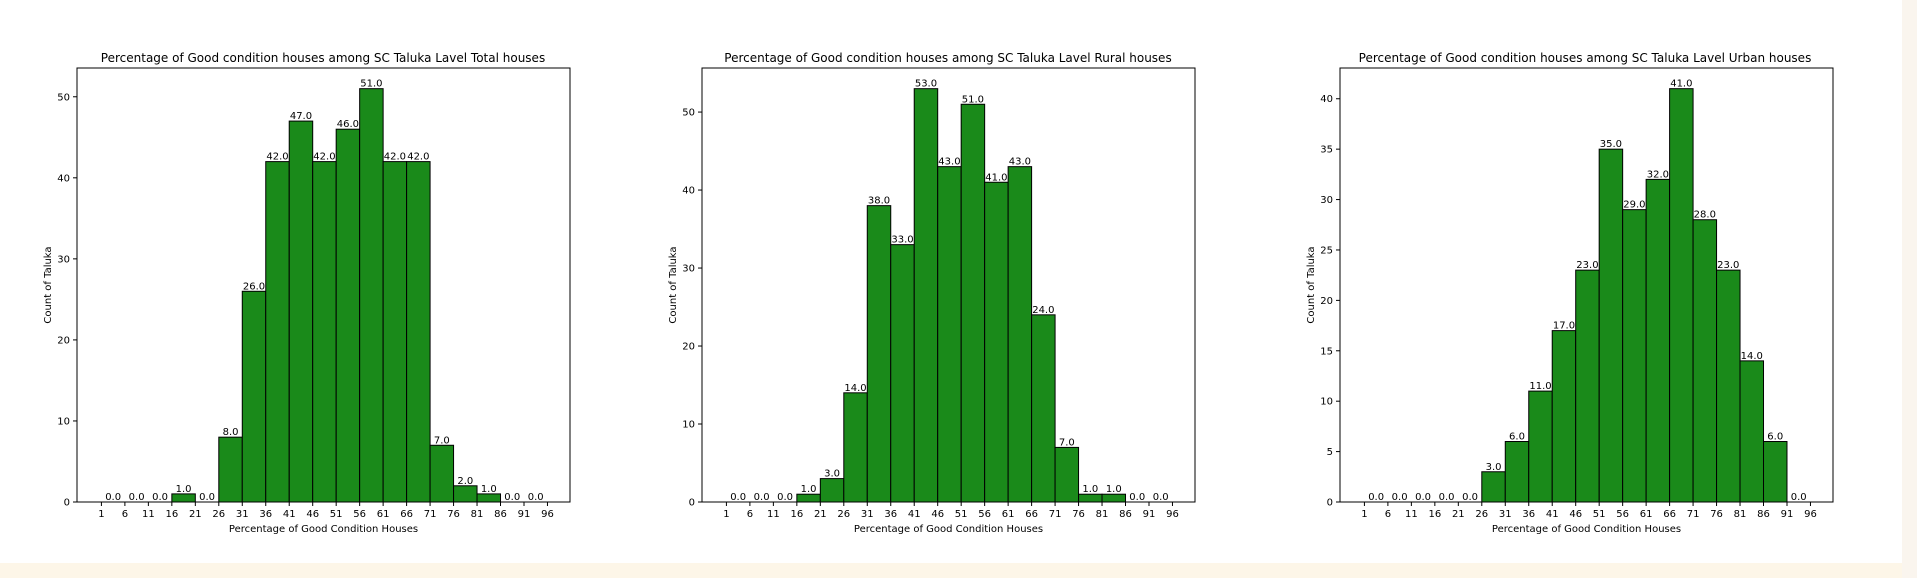  What do you see at coordinates (1055, 514) in the screenshot?
I see `x-tick-label: 71` at bounding box center [1055, 514].